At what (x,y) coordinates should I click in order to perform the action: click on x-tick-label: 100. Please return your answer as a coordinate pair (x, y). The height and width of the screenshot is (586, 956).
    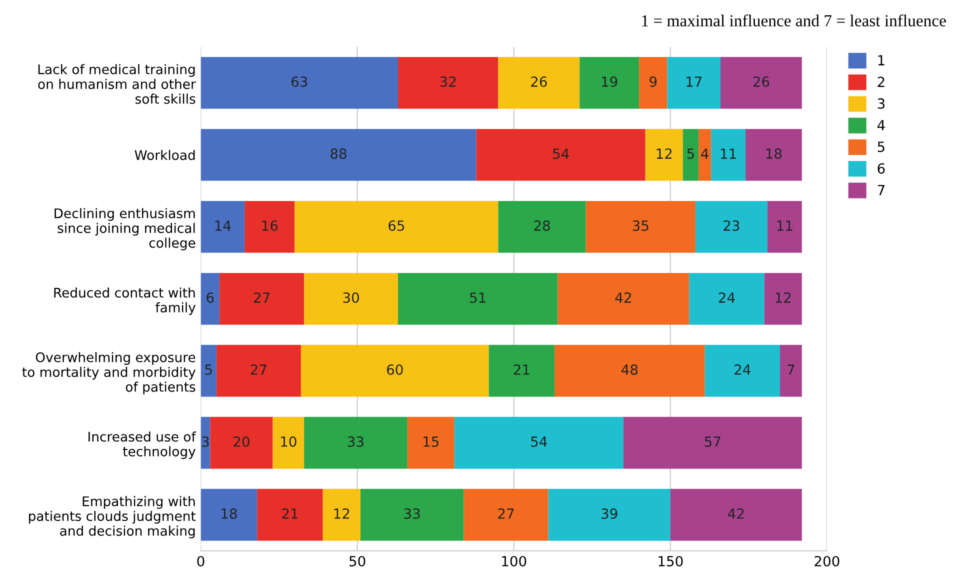
    Looking at the image, I should click on (514, 561).